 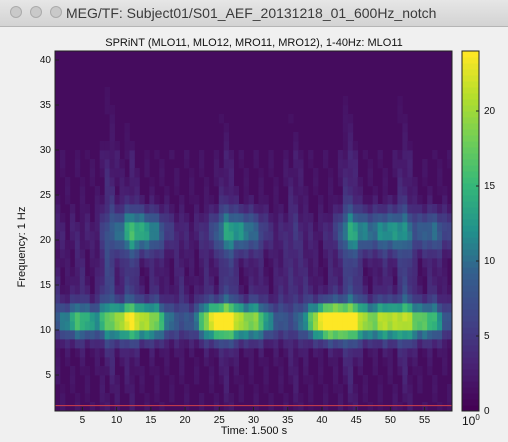 What do you see at coordinates (46, 330) in the screenshot?
I see `y-tick-label: 10` at bounding box center [46, 330].